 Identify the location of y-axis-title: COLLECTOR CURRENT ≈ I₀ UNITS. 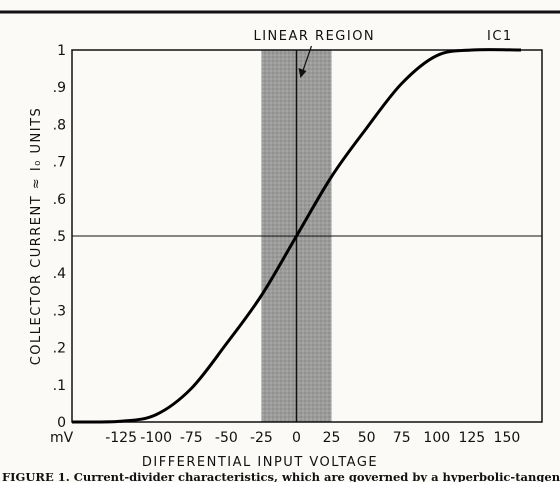
(36, 236).